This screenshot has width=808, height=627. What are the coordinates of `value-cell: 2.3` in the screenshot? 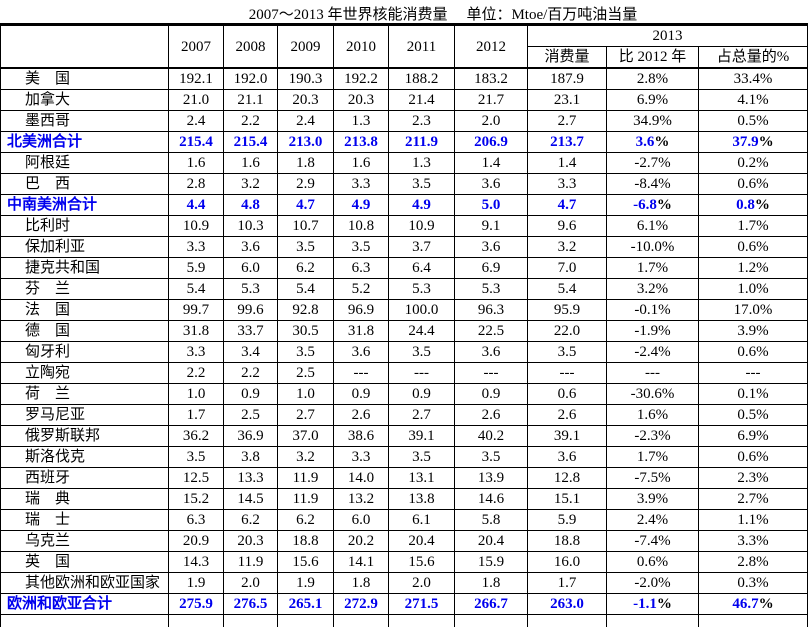 It's located at (422, 121).